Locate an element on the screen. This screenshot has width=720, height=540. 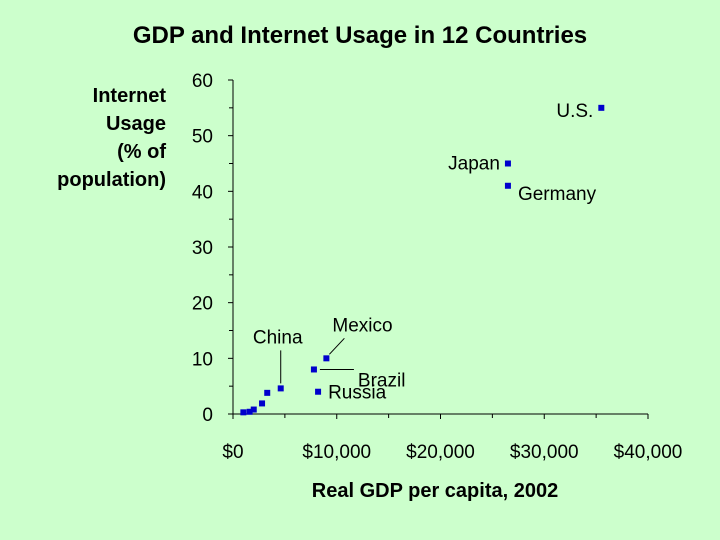
y-axis-label-line: (% of is located at coordinates (141, 152).